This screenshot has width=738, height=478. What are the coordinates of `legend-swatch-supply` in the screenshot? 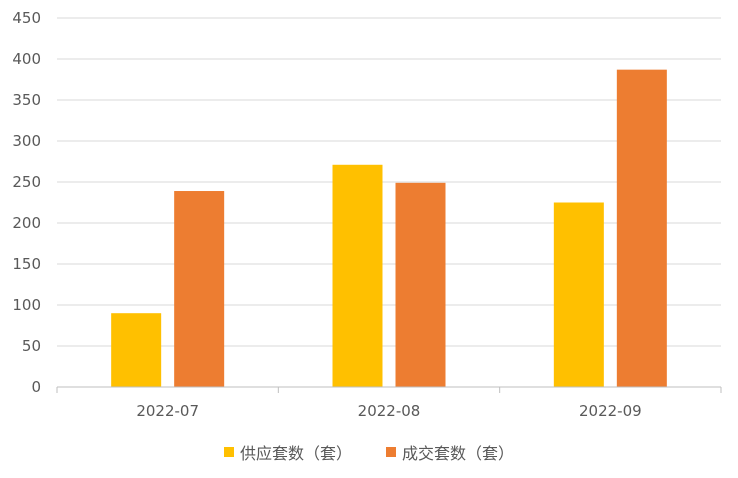 It's located at (228, 452).